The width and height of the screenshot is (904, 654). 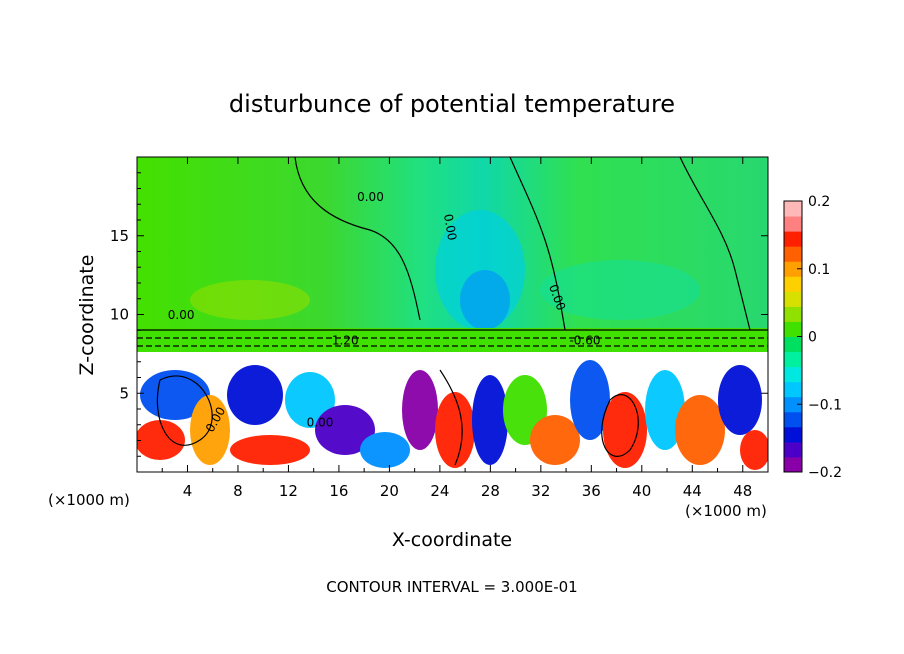 What do you see at coordinates (726, 511) in the screenshot?
I see `x-unit-right: (×1000 m)` at bounding box center [726, 511].